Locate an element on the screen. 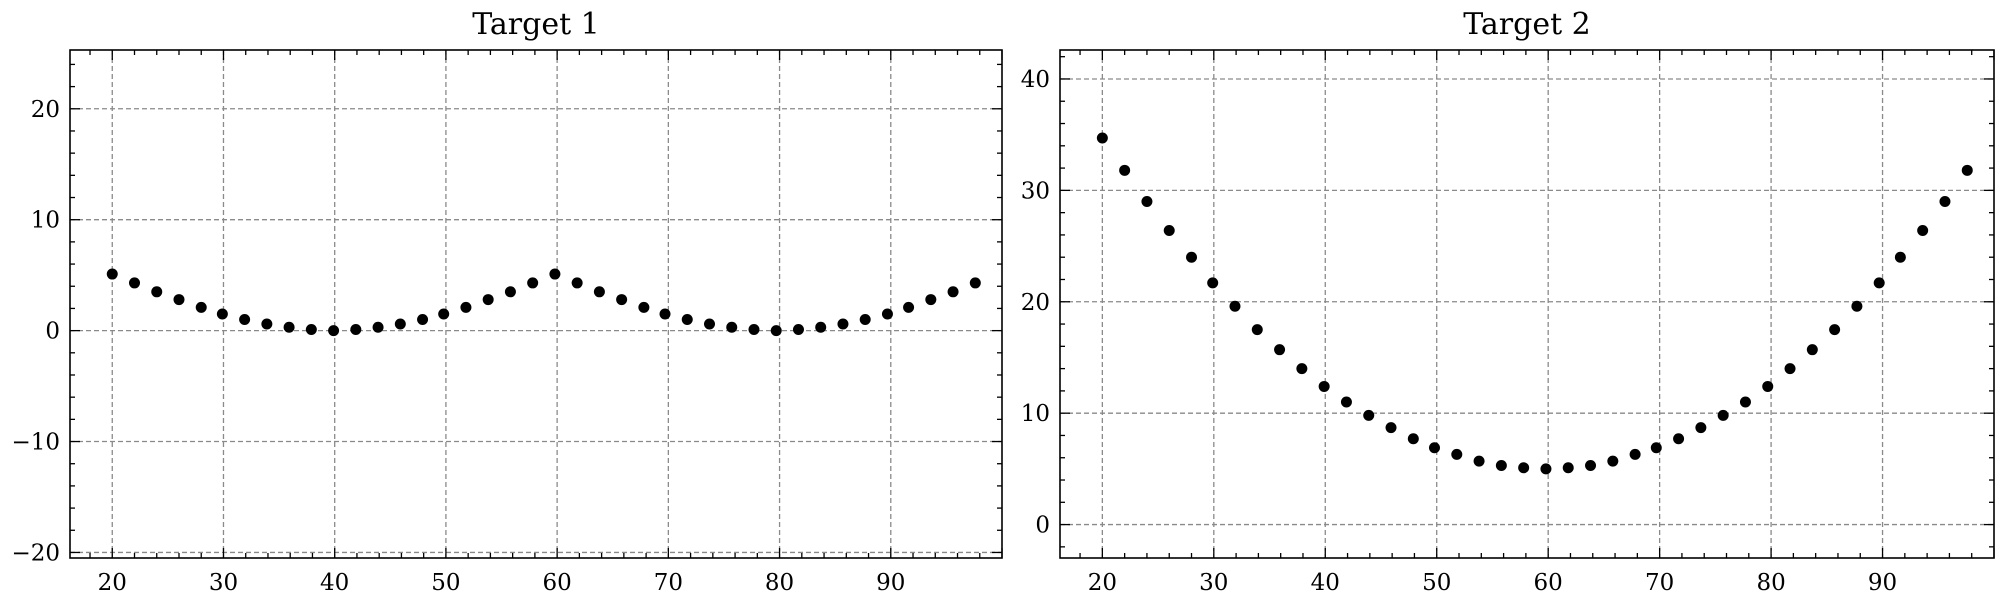  y-tick-label: −20 is located at coordinates (35, 553).